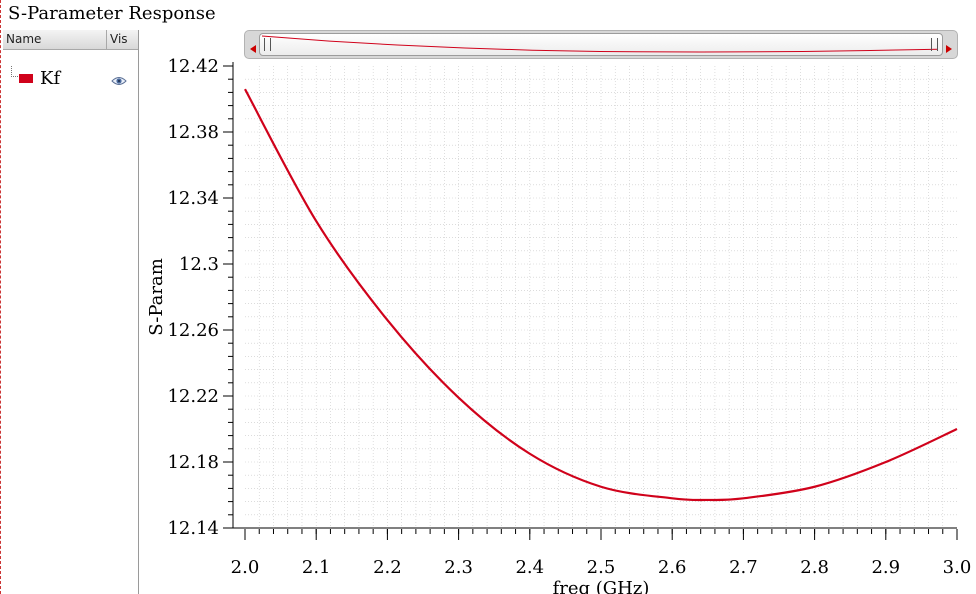  I want to click on x-tick-label: 2.3, so click(458, 567).